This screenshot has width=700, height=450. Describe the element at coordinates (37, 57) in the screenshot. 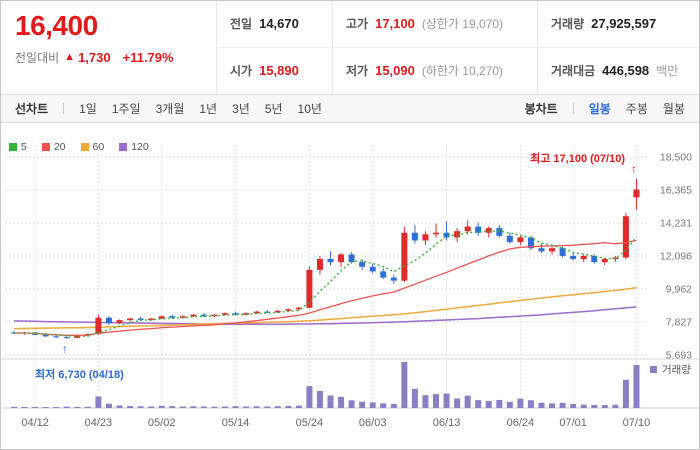

I see `change-label: 전일대비` at that location.